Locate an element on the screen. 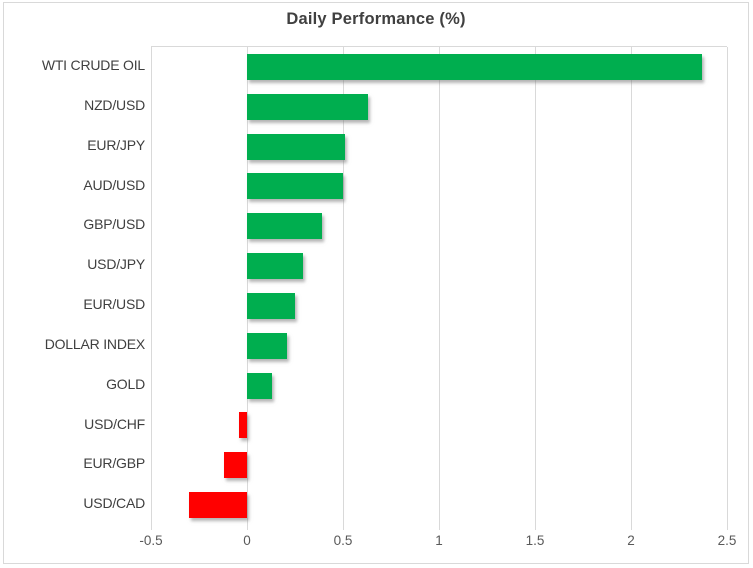 The height and width of the screenshot is (568, 753). x-axis-tick-label: 0 is located at coordinates (247, 540).